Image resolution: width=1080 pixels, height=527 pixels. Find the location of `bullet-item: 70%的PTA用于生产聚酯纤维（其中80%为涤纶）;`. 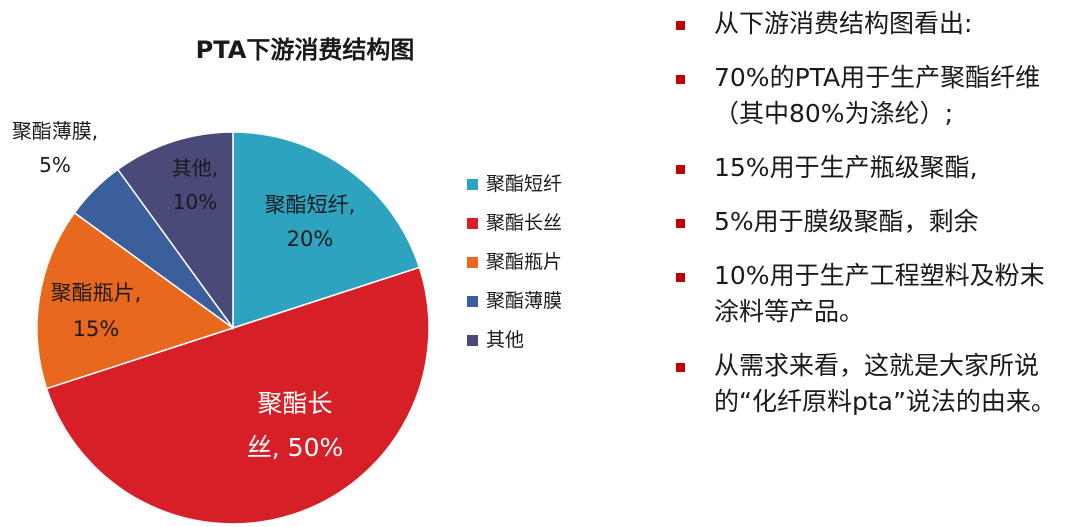

bullet-item: 70%的PTA用于生产聚酯纤维（其中80%为涤纶）; is located at coordinates (868, 96).